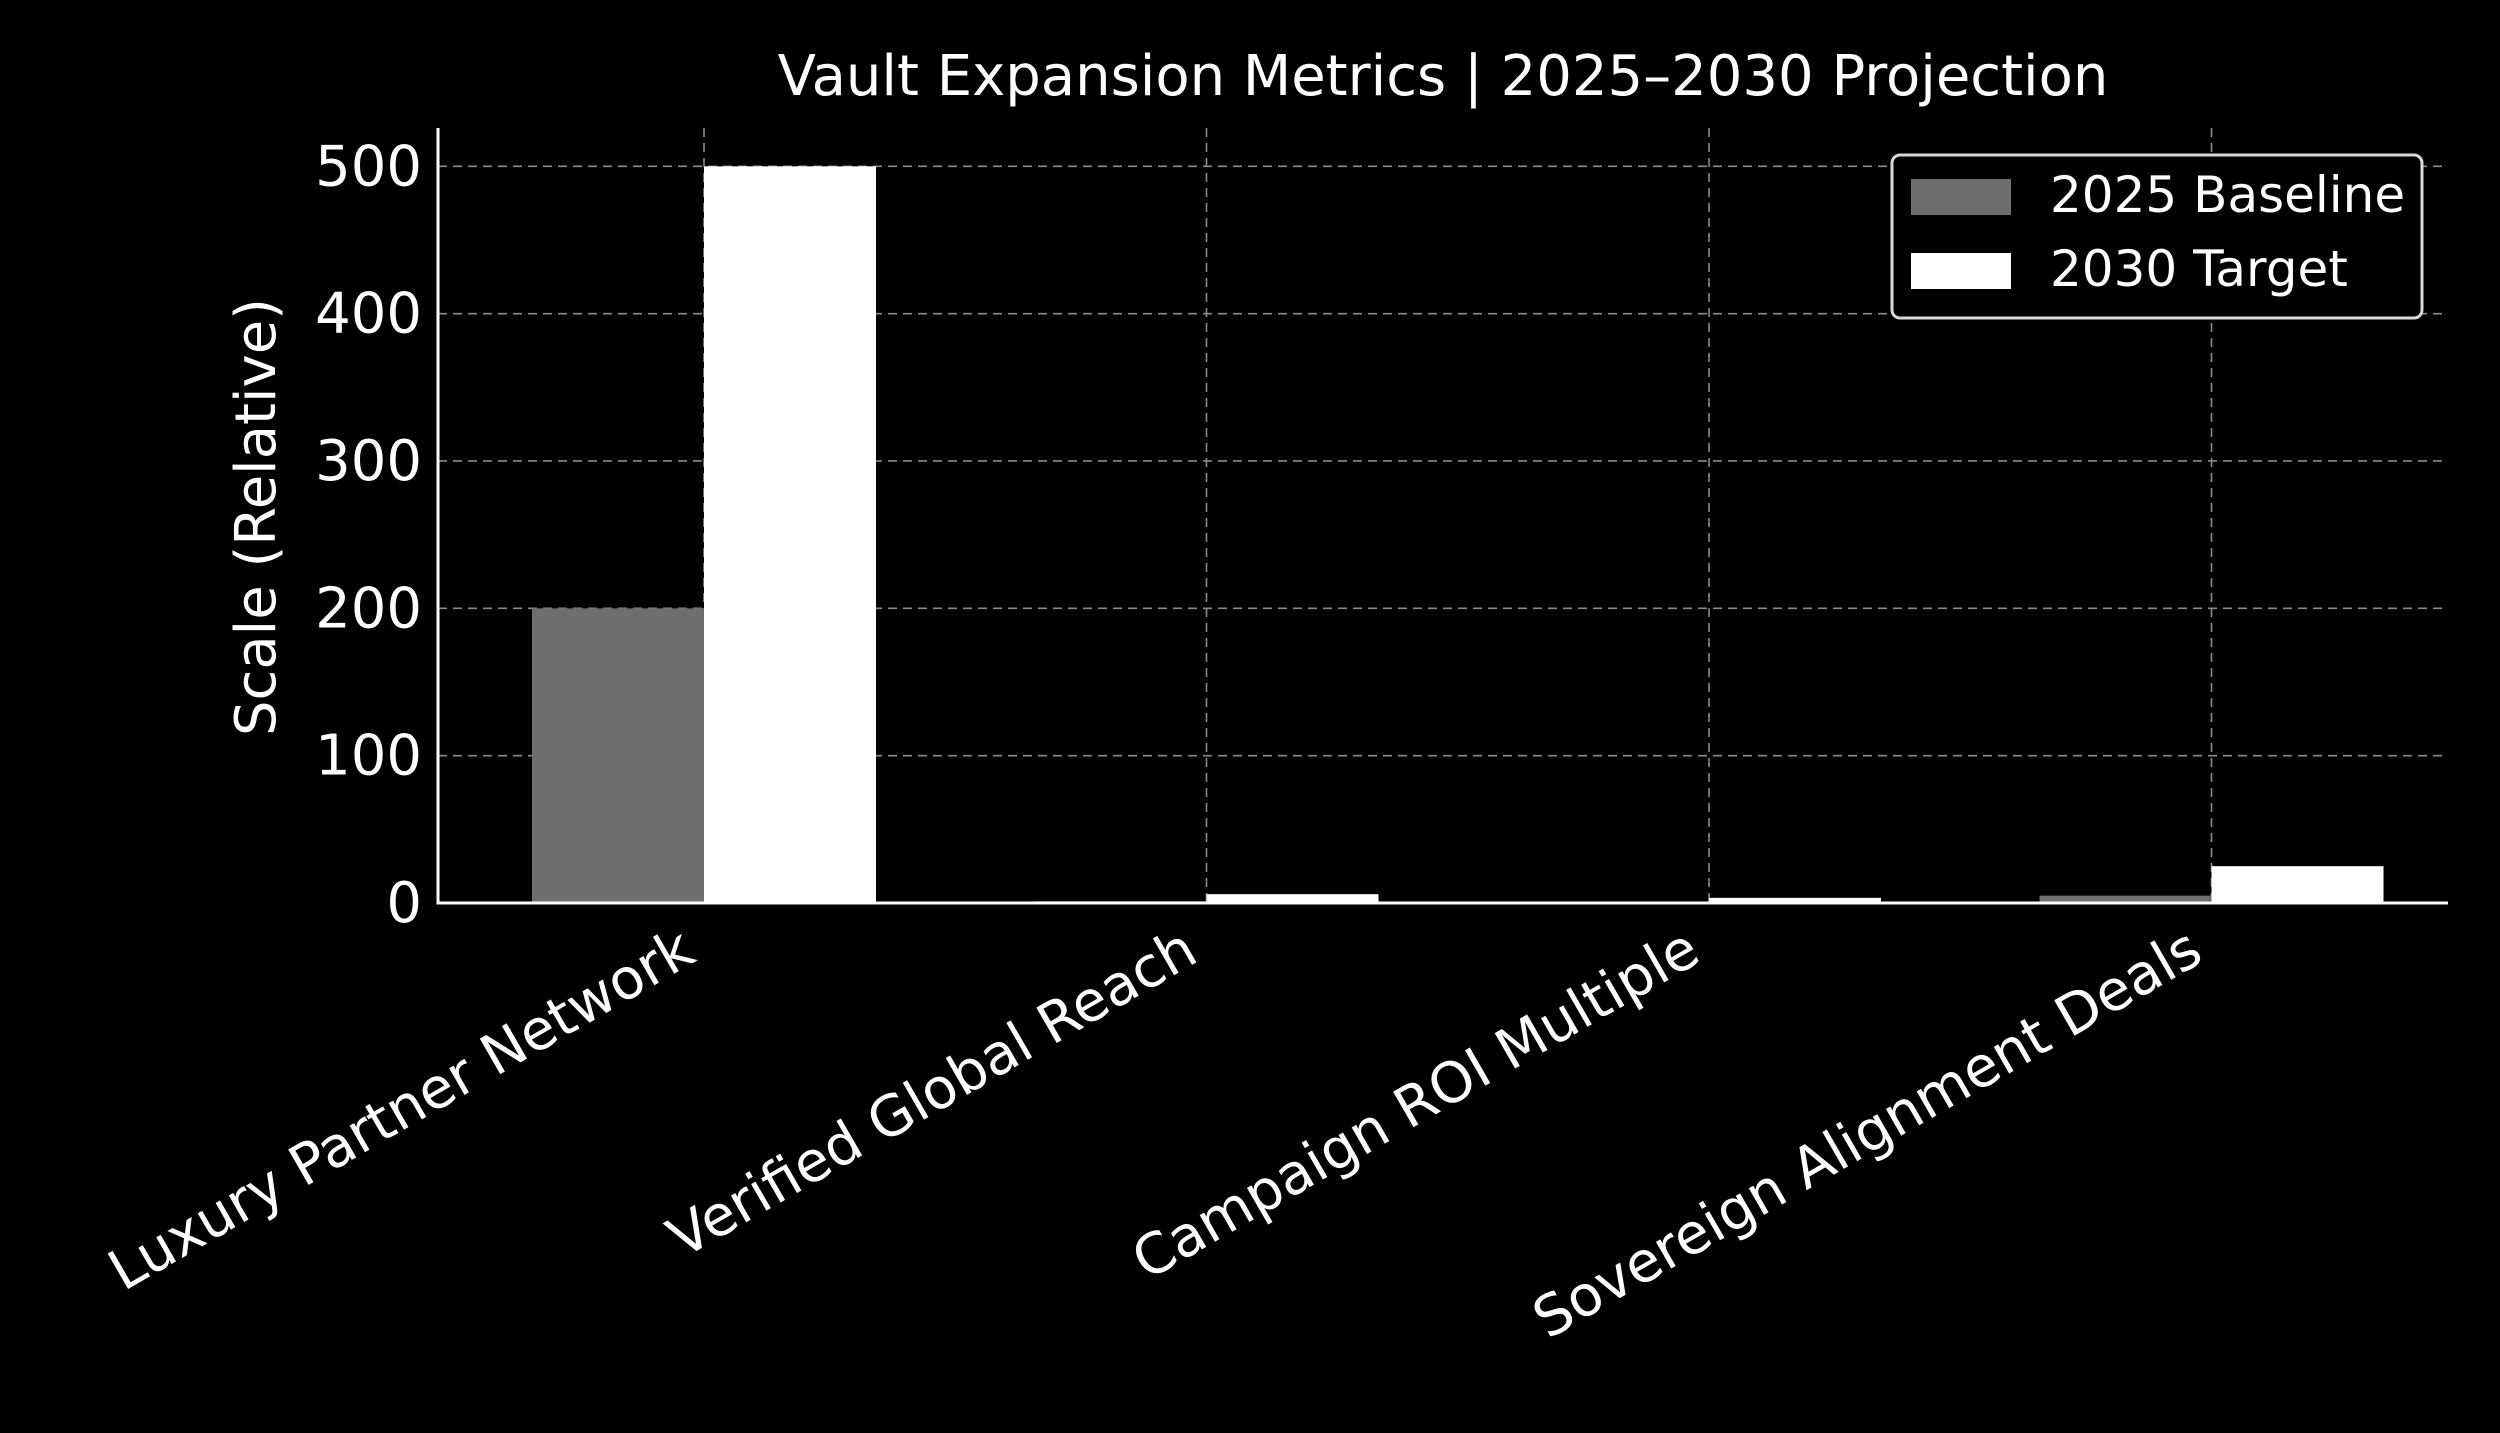 The width and height of the screenshot is (2500, 1433). Describe the element at coordinates (790, 534) in the screenshot. I see `bar-2030-target-luxury-partner-network` at that location.